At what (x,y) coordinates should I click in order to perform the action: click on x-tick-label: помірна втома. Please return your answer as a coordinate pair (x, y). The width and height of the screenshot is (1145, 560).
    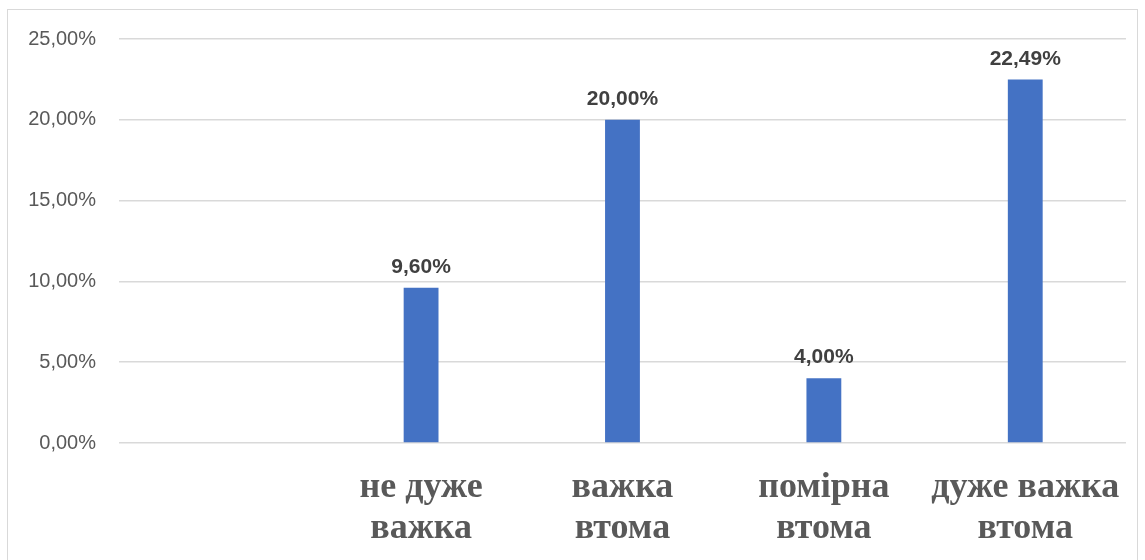
    Looking at the image, I should click on (824, 506).